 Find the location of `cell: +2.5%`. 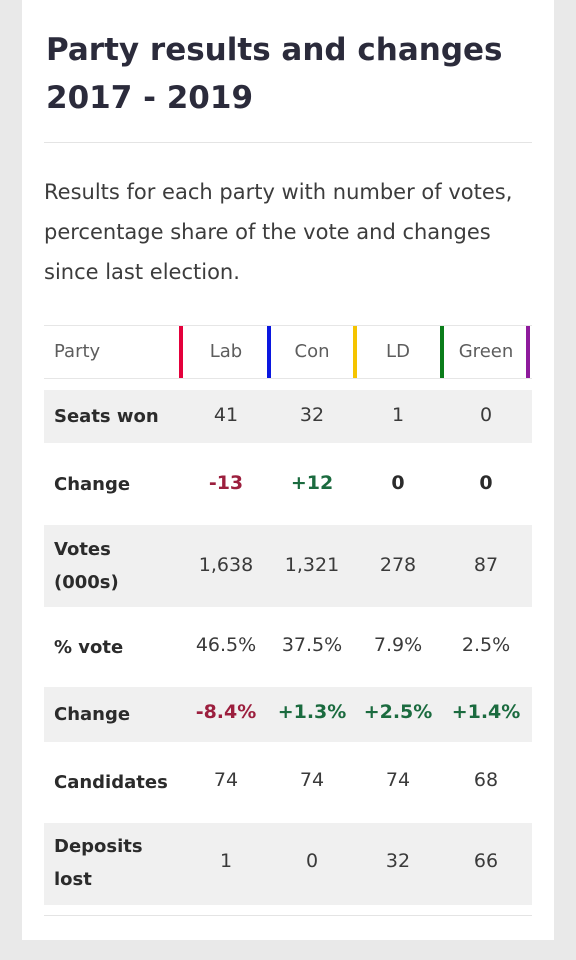

cell: +2.5% is located at coordinates (398, 712).